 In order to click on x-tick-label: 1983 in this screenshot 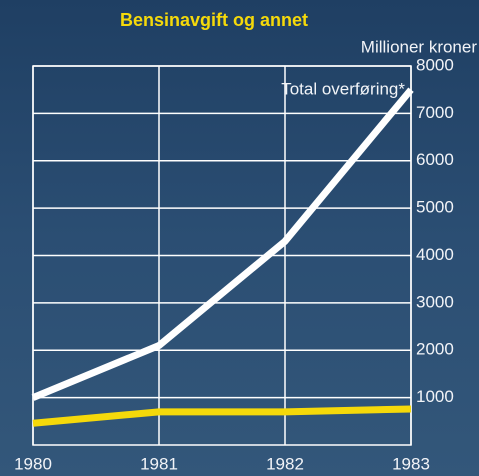, I will do `click(411, 463)`.